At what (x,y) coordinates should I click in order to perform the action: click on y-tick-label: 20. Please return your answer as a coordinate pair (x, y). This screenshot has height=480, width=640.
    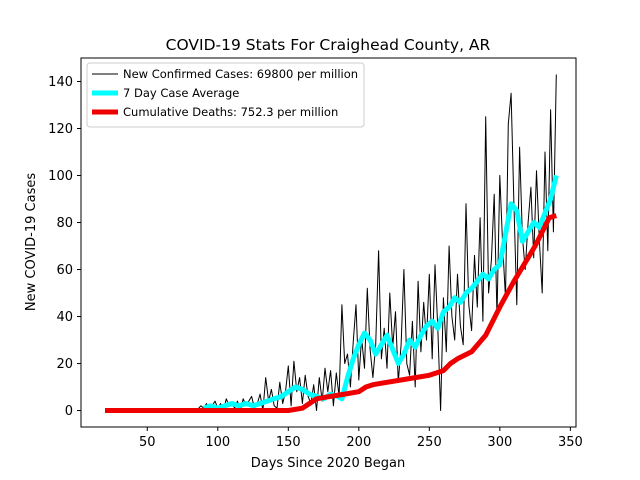
    Looking at the image, I should click on (64, 364).